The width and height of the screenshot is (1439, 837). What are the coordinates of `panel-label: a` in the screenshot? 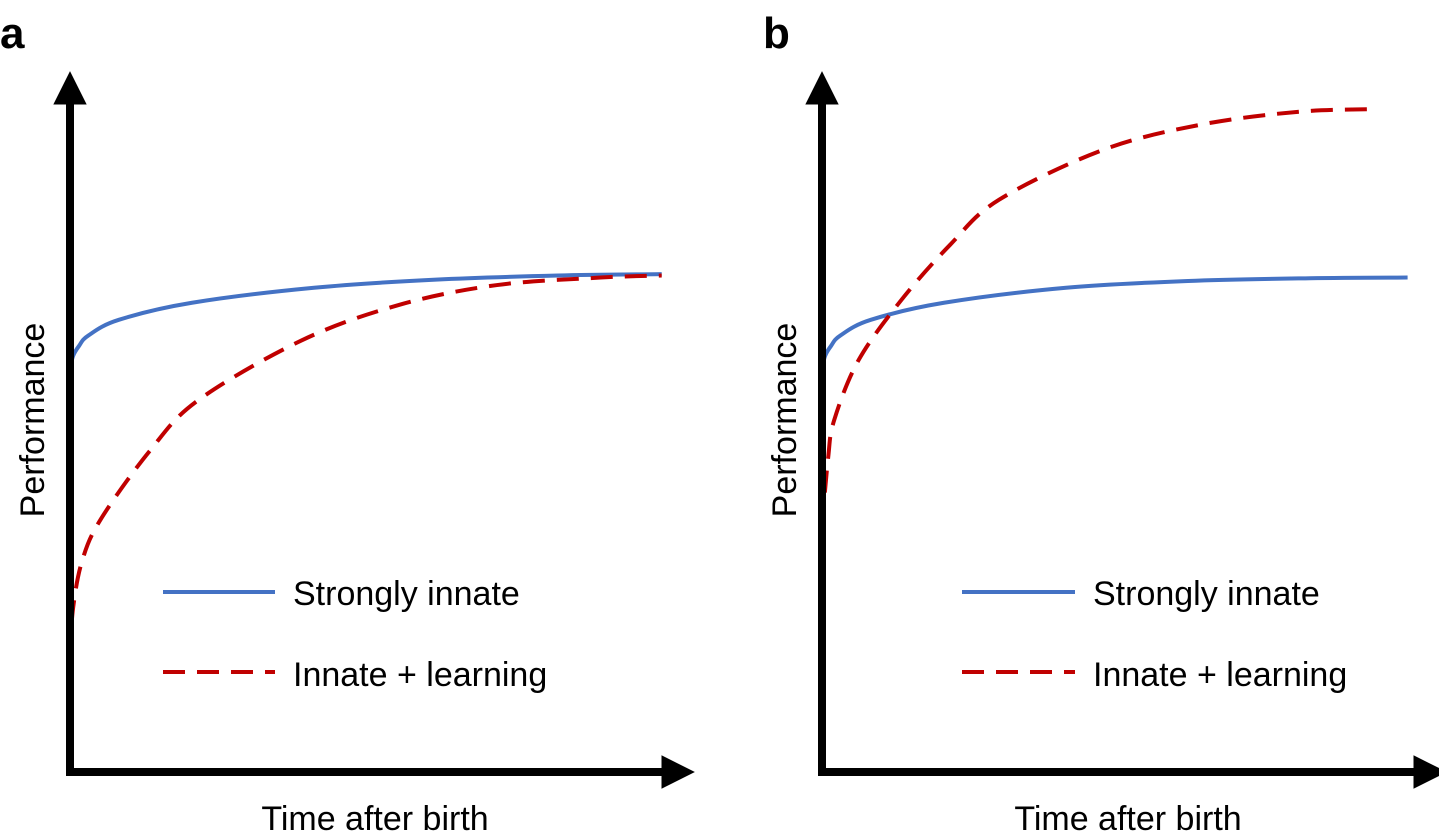 It's located at (12, 33).